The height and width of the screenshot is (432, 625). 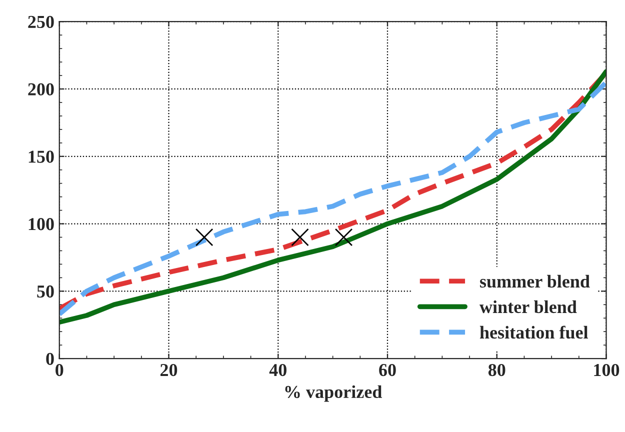 What do you see at coordinates (50, 358) in the screenshot?
I see `y-tick-label: 0` at bounding box center [50, 358].